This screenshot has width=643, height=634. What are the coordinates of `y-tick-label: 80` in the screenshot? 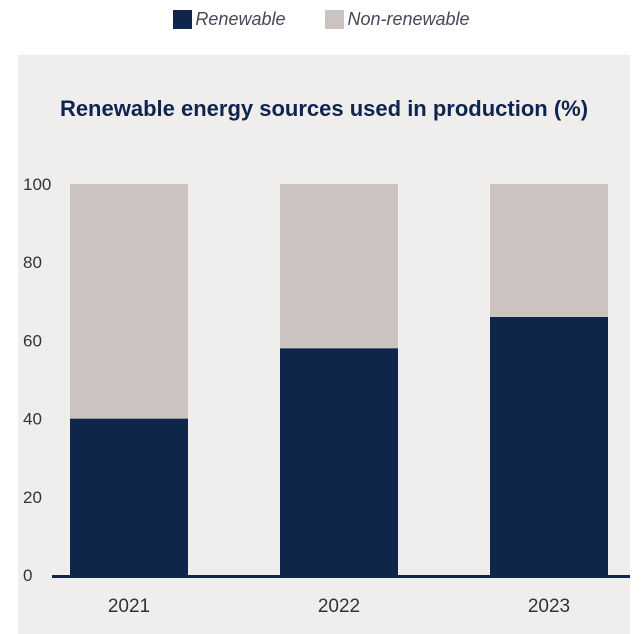 It's located at (32, 262).